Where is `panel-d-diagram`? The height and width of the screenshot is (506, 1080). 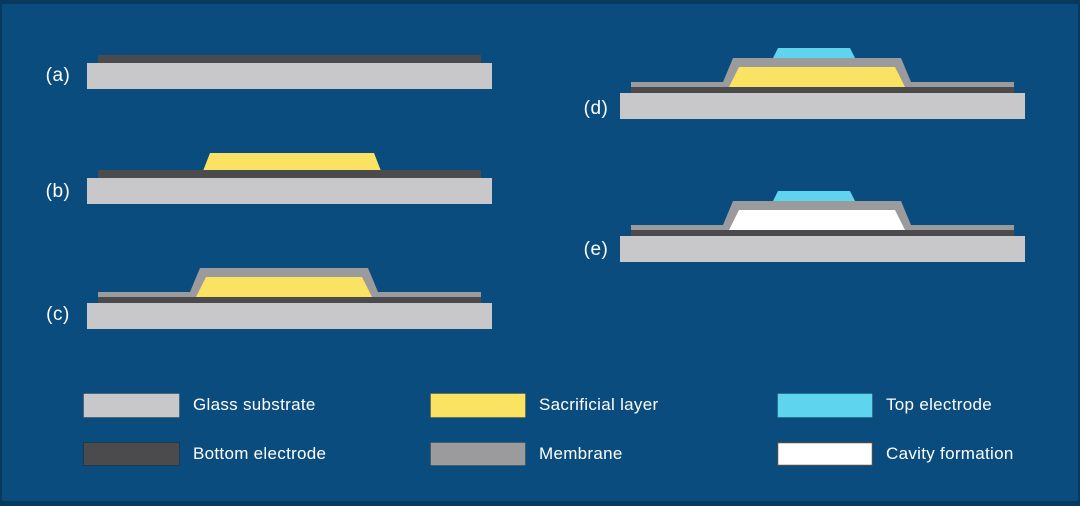 panel-d-diagram is located at coordinates (822, 83).